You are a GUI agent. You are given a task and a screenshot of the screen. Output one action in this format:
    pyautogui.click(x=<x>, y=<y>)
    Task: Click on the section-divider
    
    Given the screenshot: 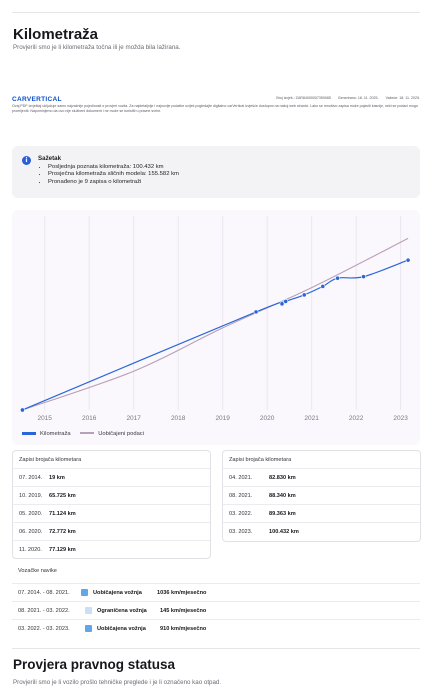 What is the action you would take?
    pyautogui.click(x=216, y=648)
    